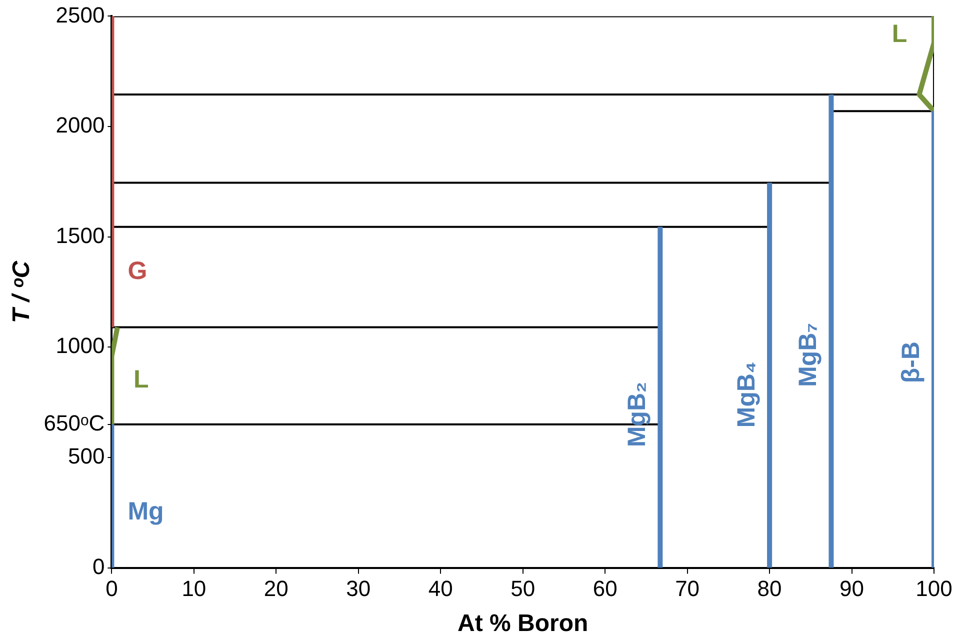 Image resolution: width=968 pixels, height=643 pixels. What do you see at coordinates (523, 589) in the screenshot?
I see `x-tick-label: 50` at bounding box center [523, 589].